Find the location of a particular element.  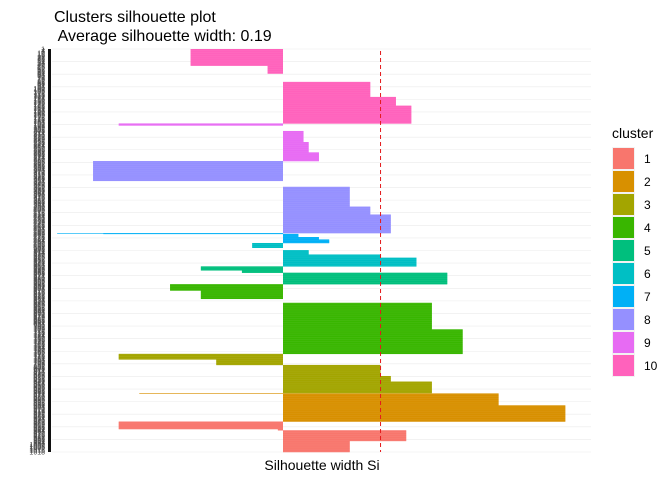

y-tick-label: 742 is located at coordinates (39, 343).